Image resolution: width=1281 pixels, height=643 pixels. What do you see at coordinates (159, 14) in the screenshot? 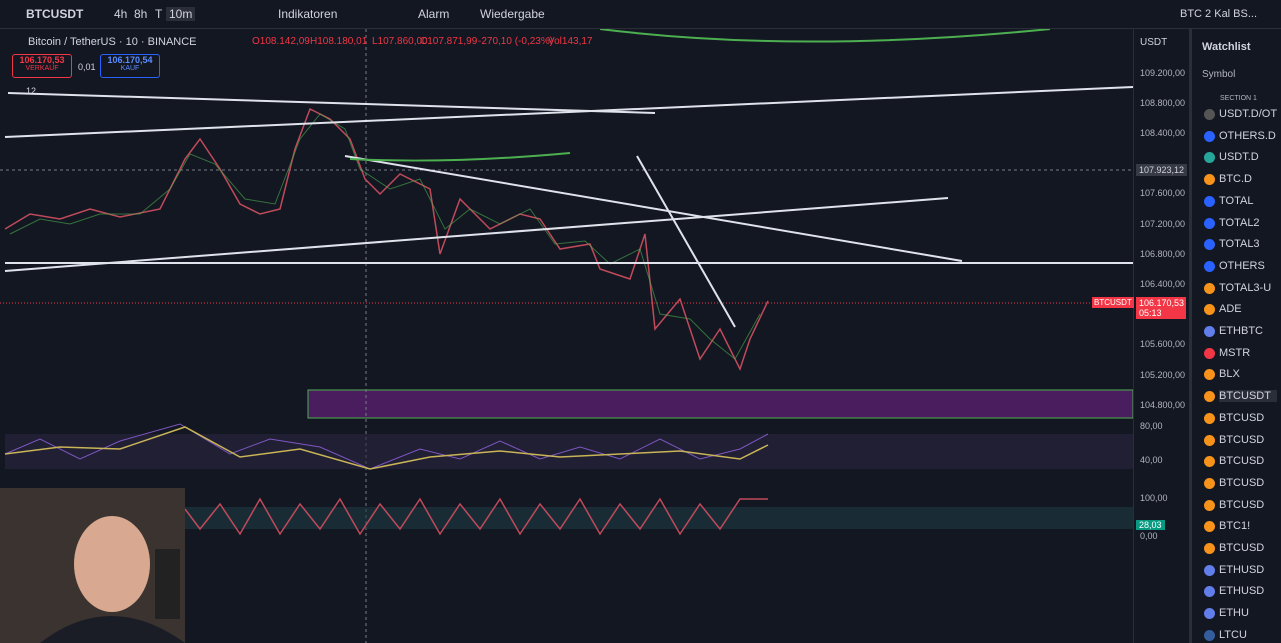
I see `interval-button: T` at bounding box center [159, 14].